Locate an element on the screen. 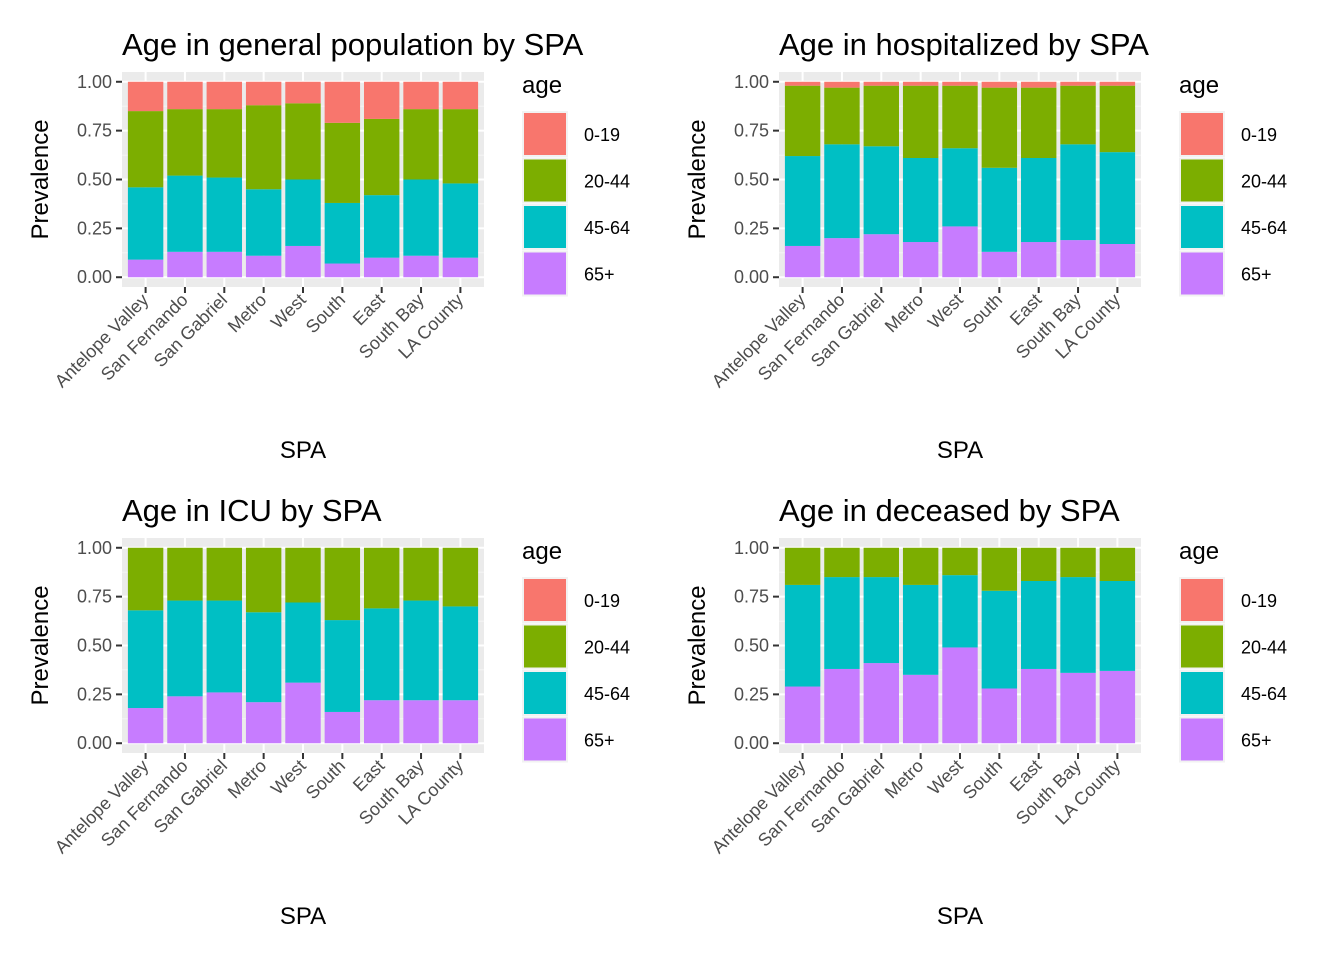  legend-label: 0-19 is located at coordinates (602, 601).